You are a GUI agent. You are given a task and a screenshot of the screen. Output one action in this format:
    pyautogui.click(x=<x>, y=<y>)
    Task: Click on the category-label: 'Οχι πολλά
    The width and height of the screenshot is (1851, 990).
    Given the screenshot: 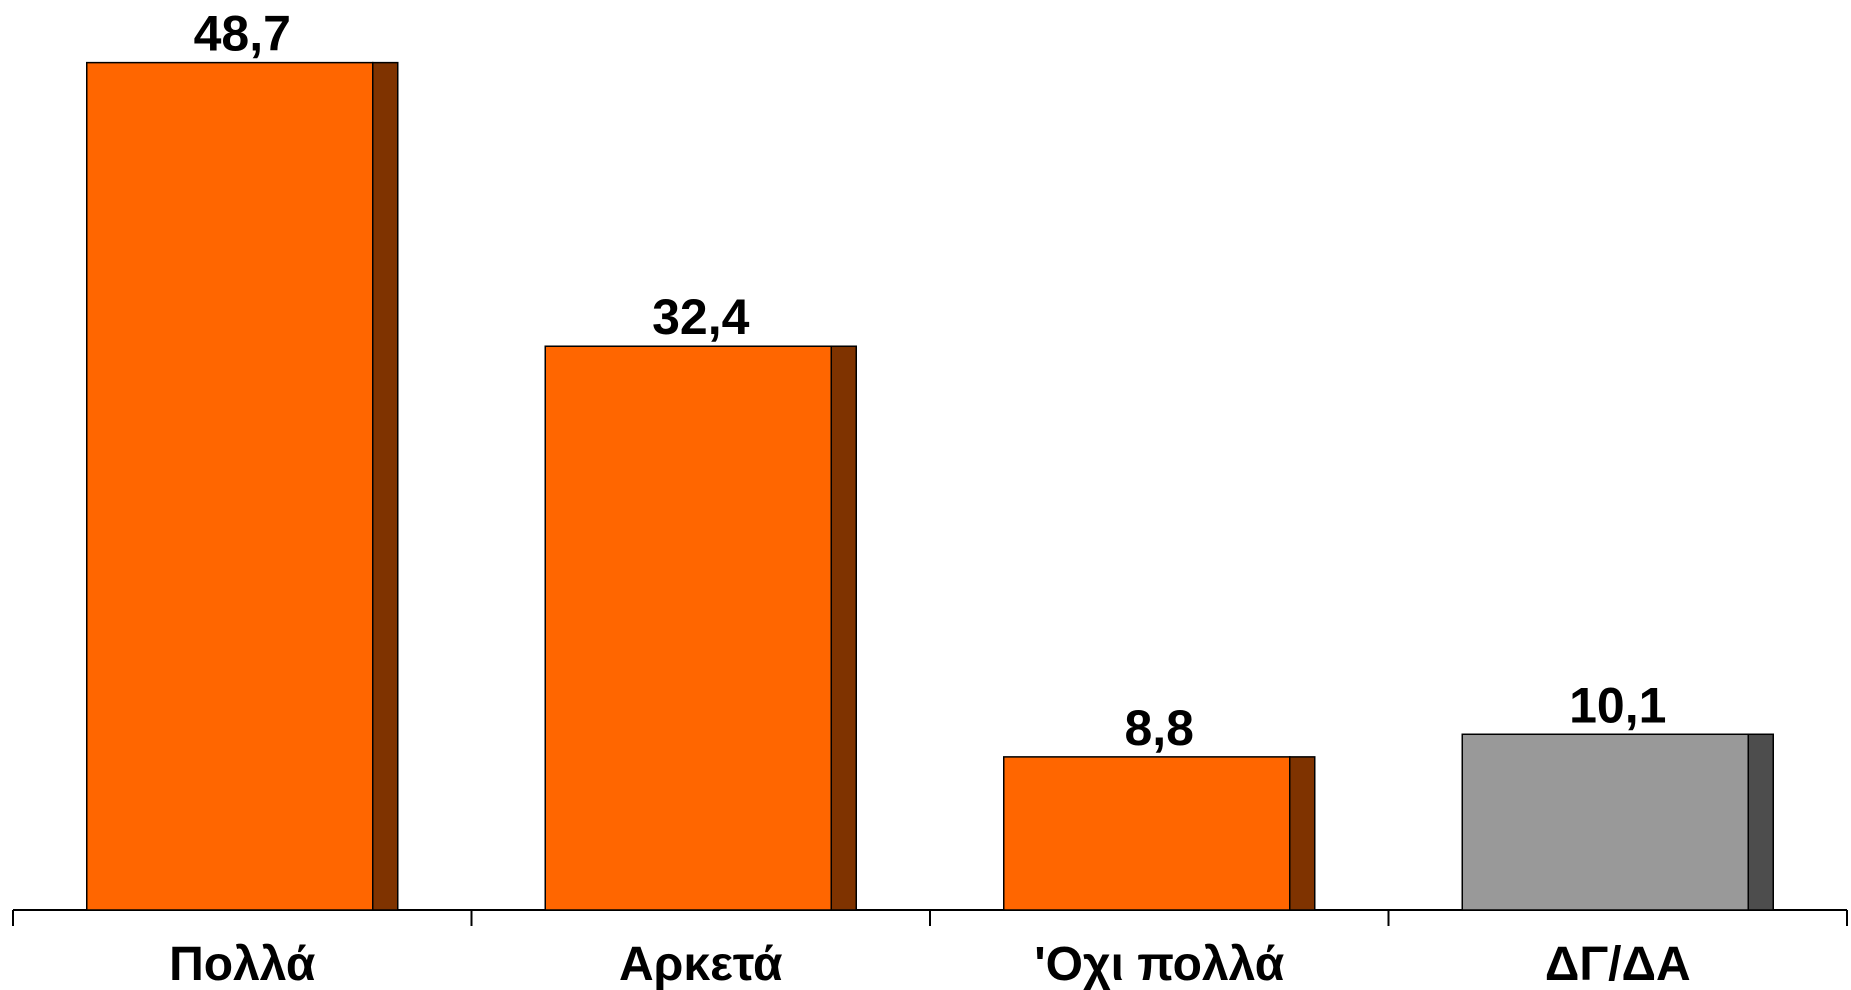 What is the action you would take?
    pyautogui.click(x=1159, y=964)
    